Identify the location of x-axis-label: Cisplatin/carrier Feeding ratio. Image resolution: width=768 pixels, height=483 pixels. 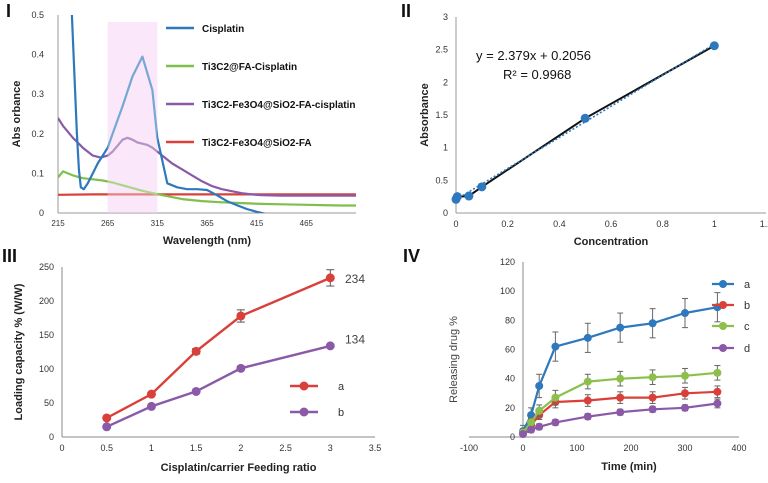
(239, 468).